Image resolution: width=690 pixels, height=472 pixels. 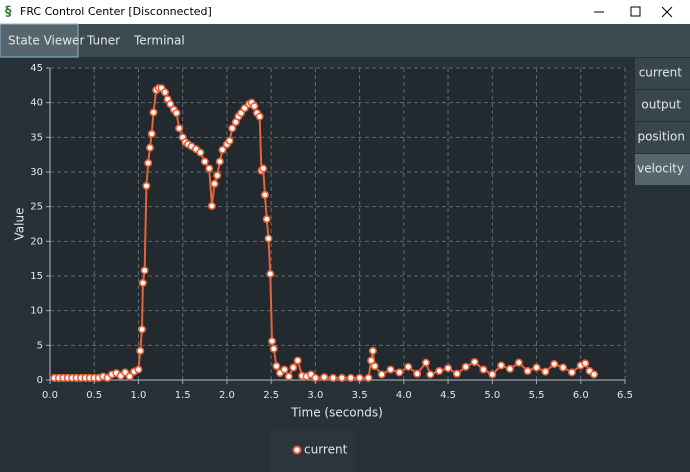 What do you see at coordinates (227, 395) in the screenshot?
I see `x-tick-label: 2.0` at bounding box center [227, 395].